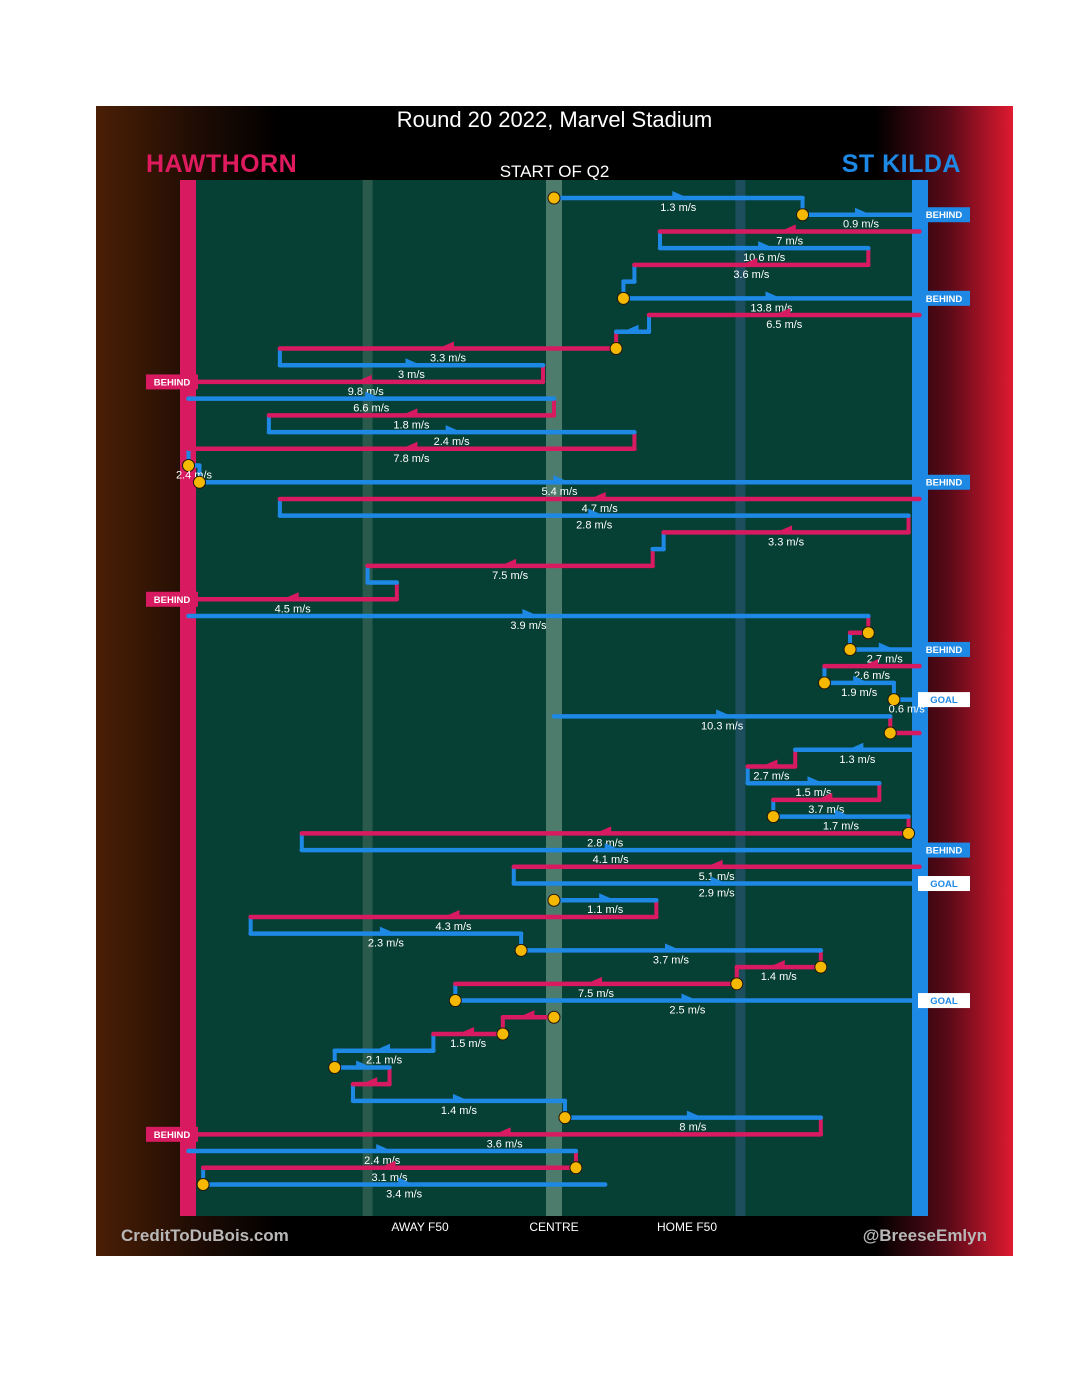 The width and height of the screenshot is (1080, 1375). I want to click on credit-left: CreditToDuBois.com, so click(205, 1235).